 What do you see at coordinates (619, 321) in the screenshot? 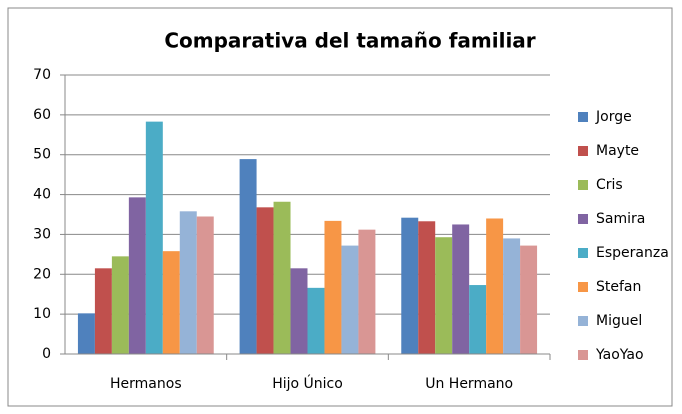
I see `legend-label: Miguel` at bounding box center [619, 321].